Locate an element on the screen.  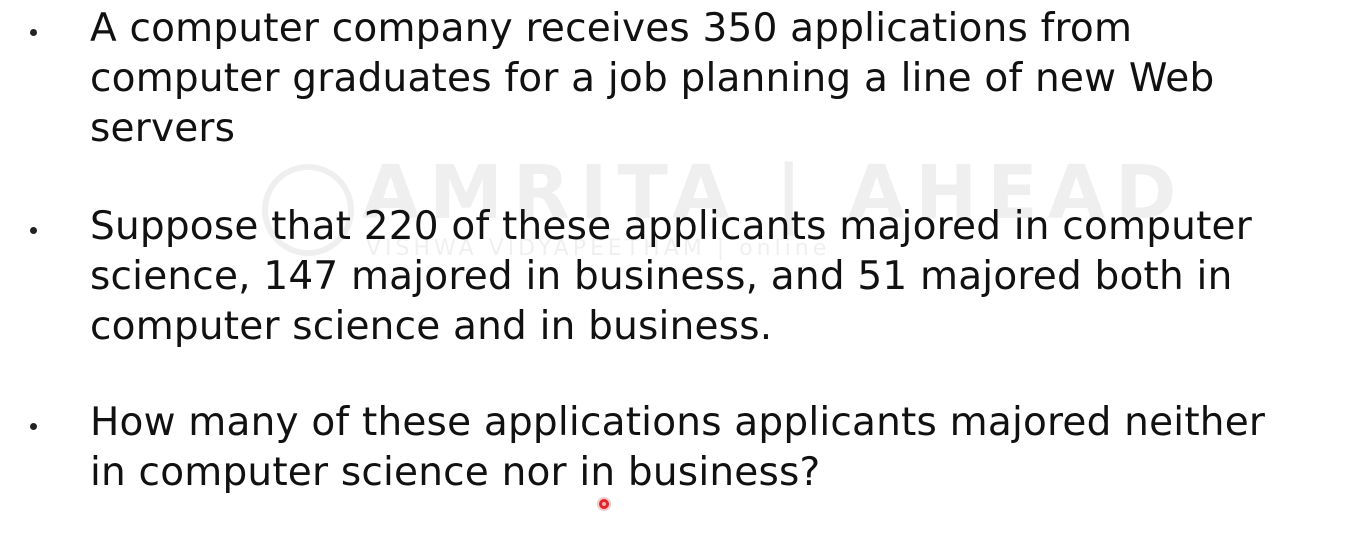
bullet-line: computer science and in business. is located at coordinates (431, 326).